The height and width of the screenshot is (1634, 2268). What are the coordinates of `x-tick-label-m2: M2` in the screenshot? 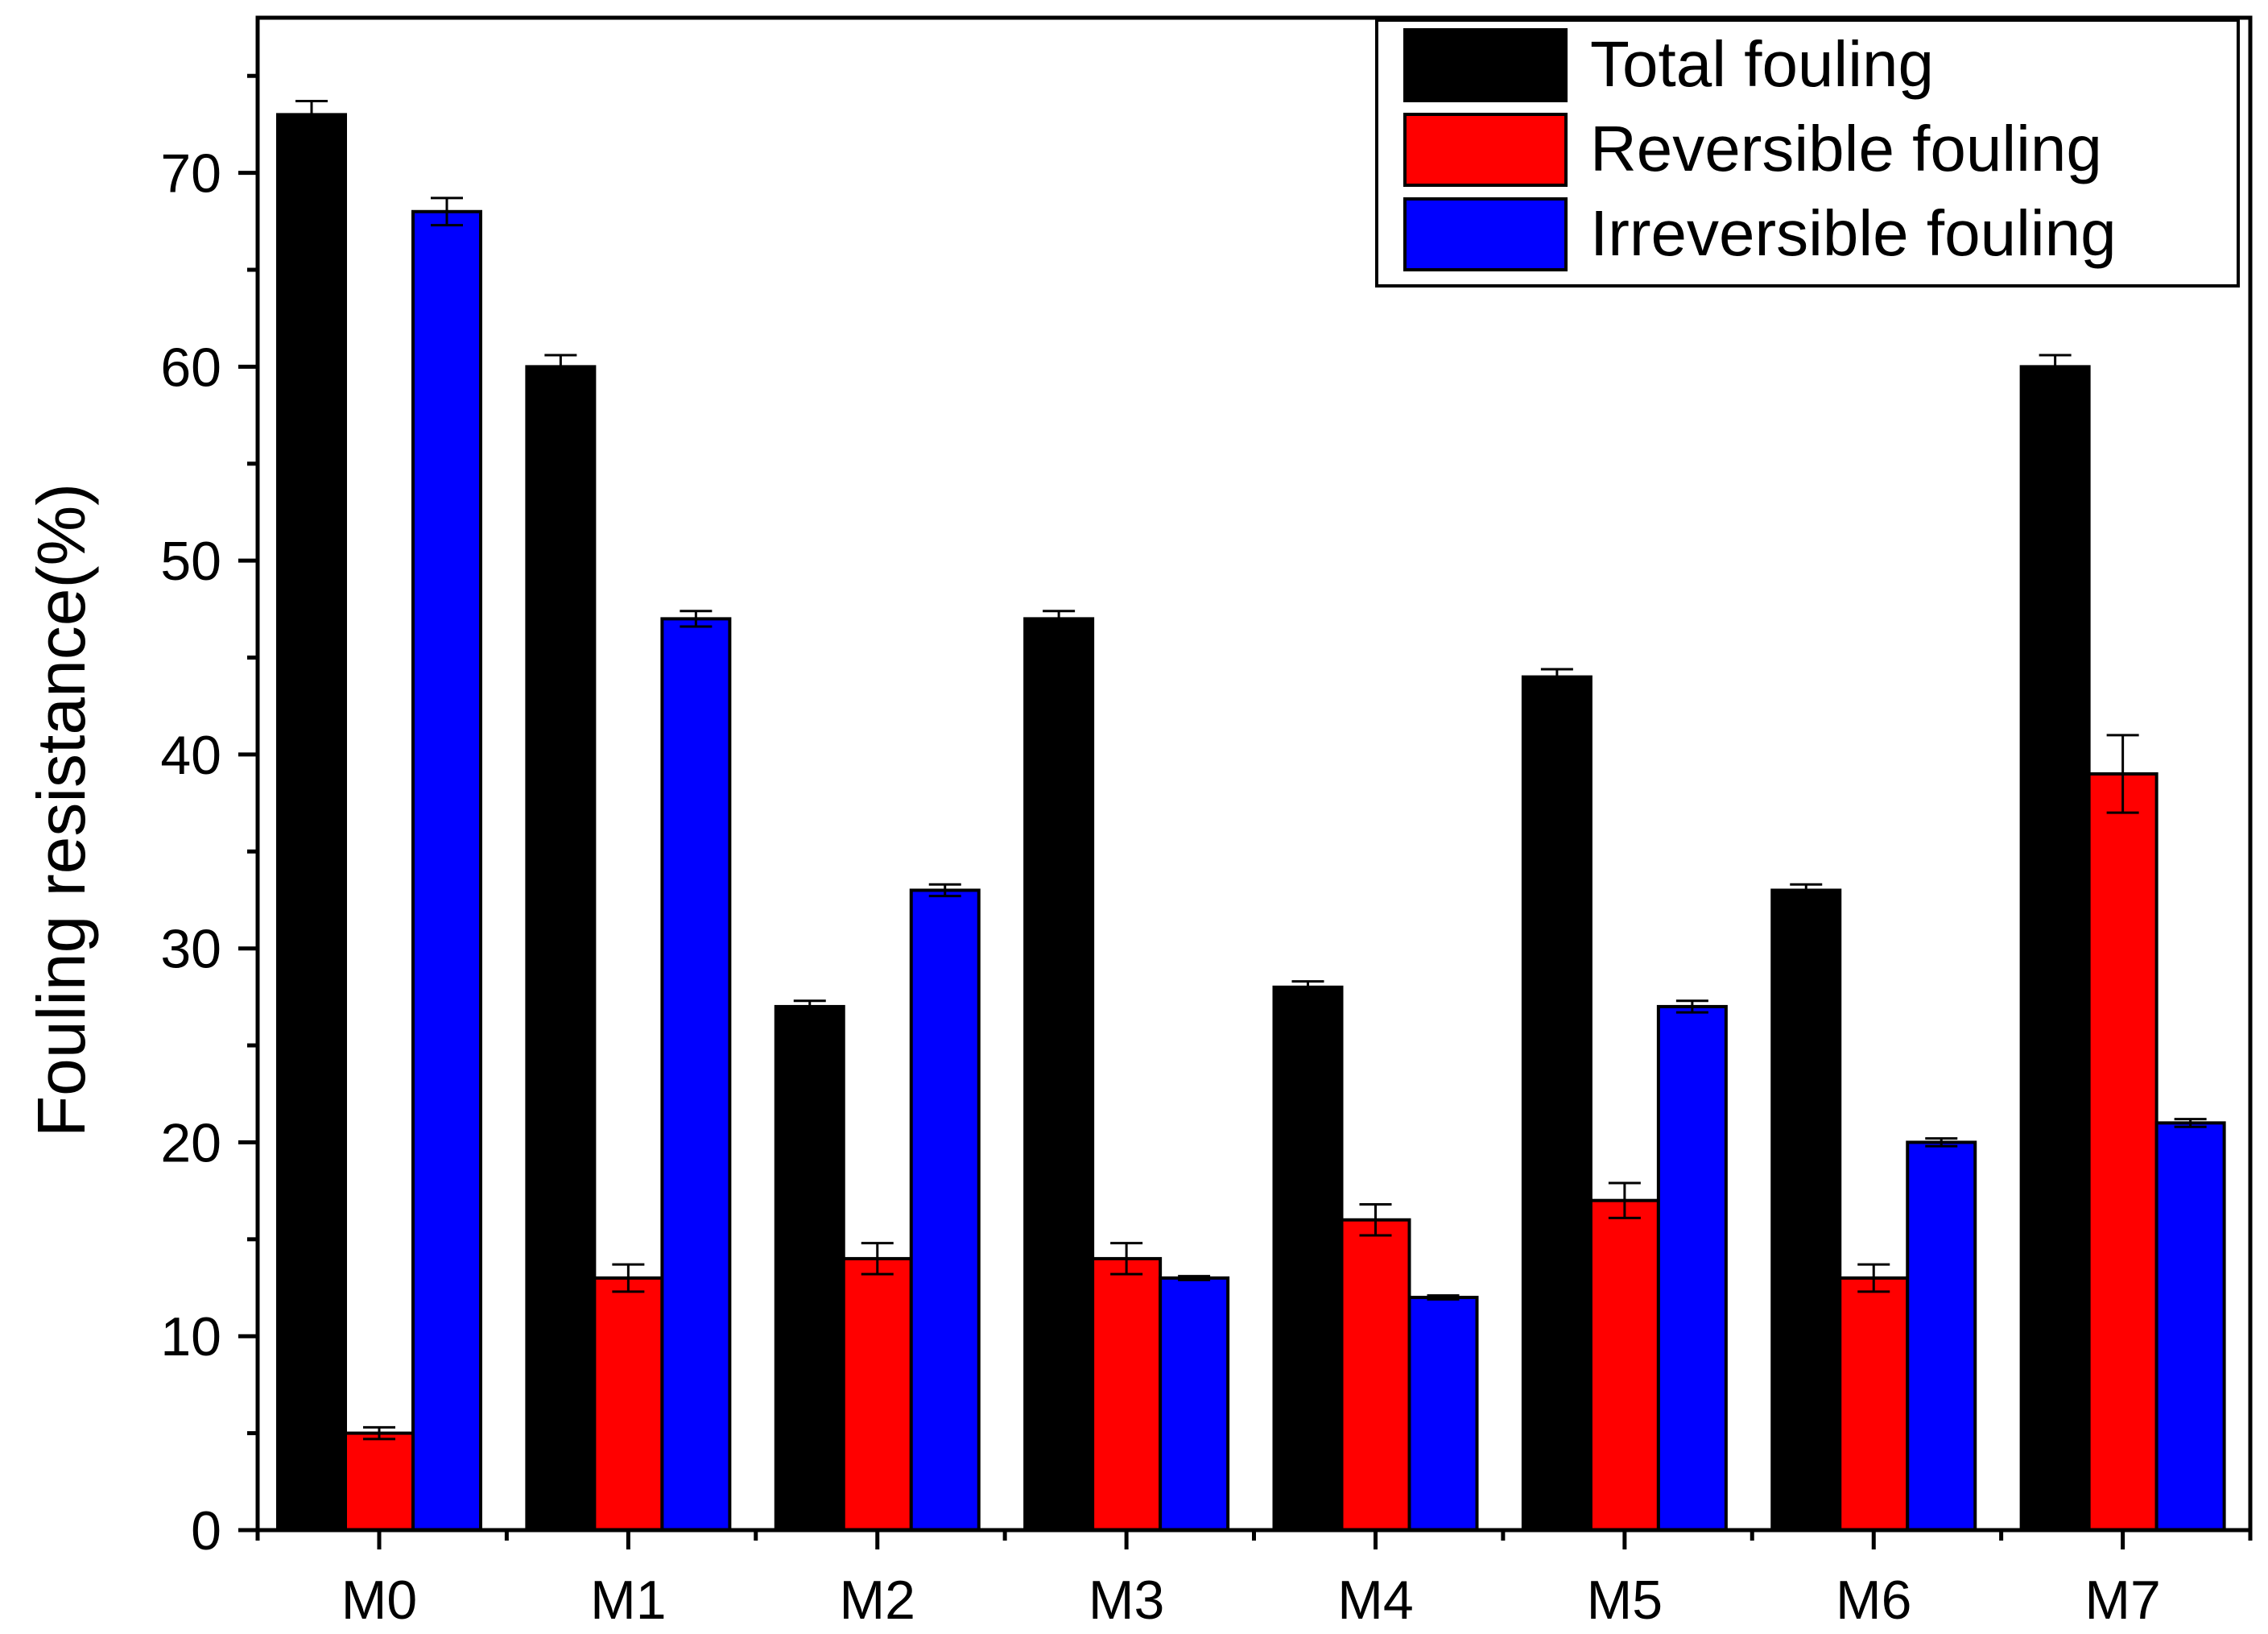 It's located at (877, 1600).